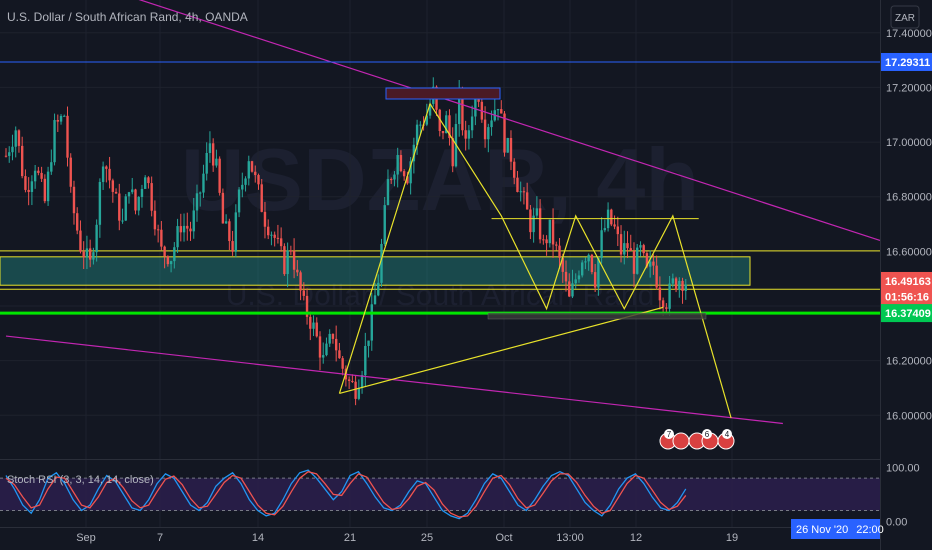 The width and height of the screenshot is (932, 550). Describe the element at coordinates (681, 441) in the screenshot. I see `event-flag-icon` at that location.